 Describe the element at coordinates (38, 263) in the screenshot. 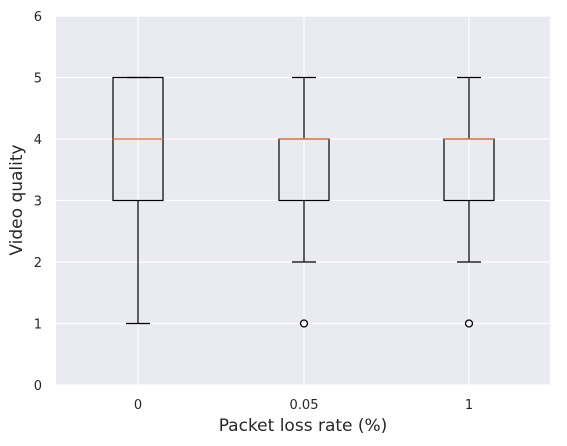

I see `y-tick-label: 2` at that location.